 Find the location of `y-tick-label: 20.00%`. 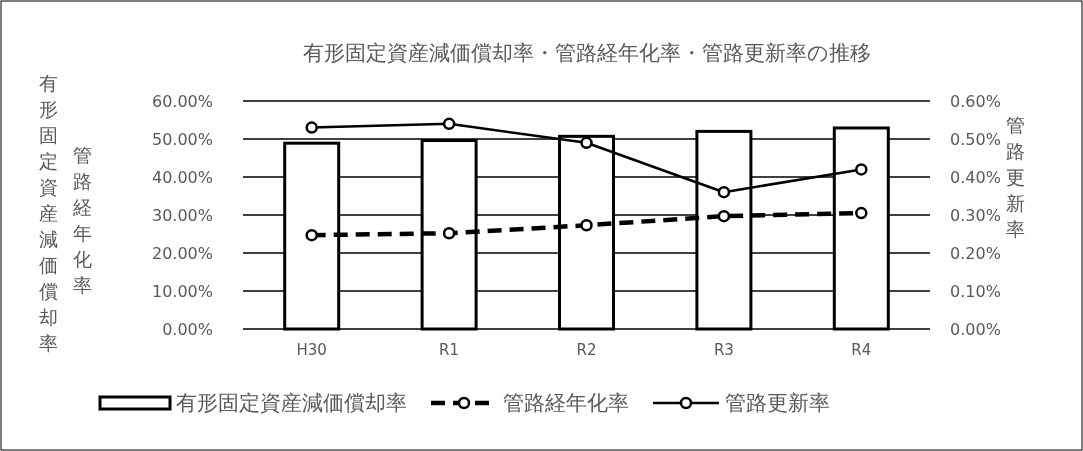

y-tick-label: 20.00% is located at coordinates (182, 253).